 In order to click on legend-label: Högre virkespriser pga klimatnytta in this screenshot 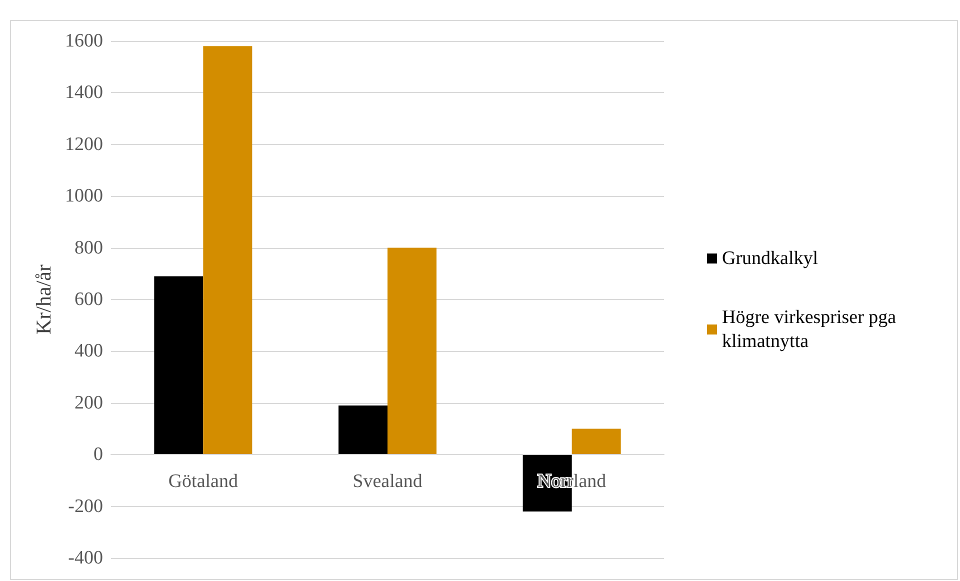, I will do `click(811, 329)`.